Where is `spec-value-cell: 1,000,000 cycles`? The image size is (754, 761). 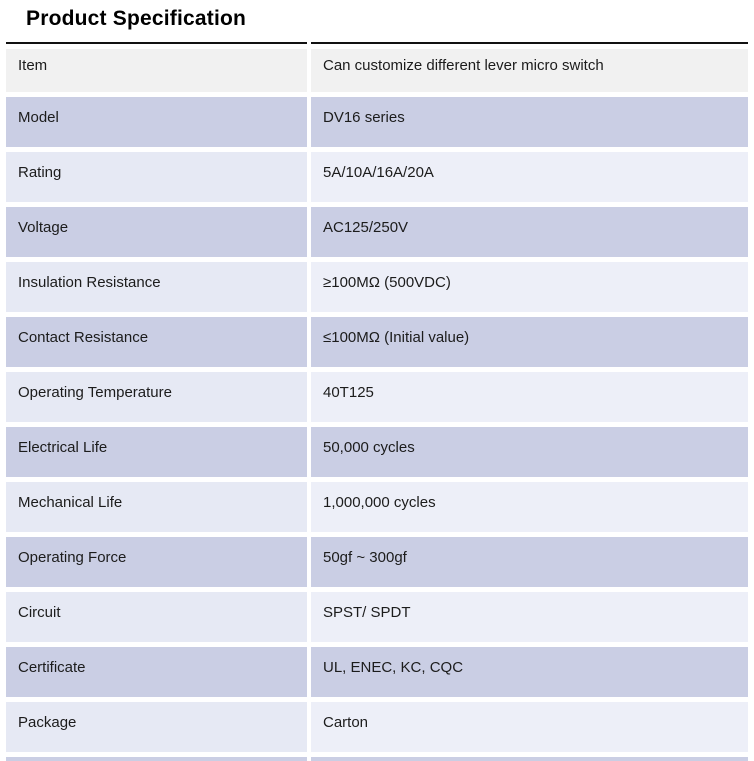 spec-value-cell: 1,000,000 cycles is located at coordinates (529, 507).